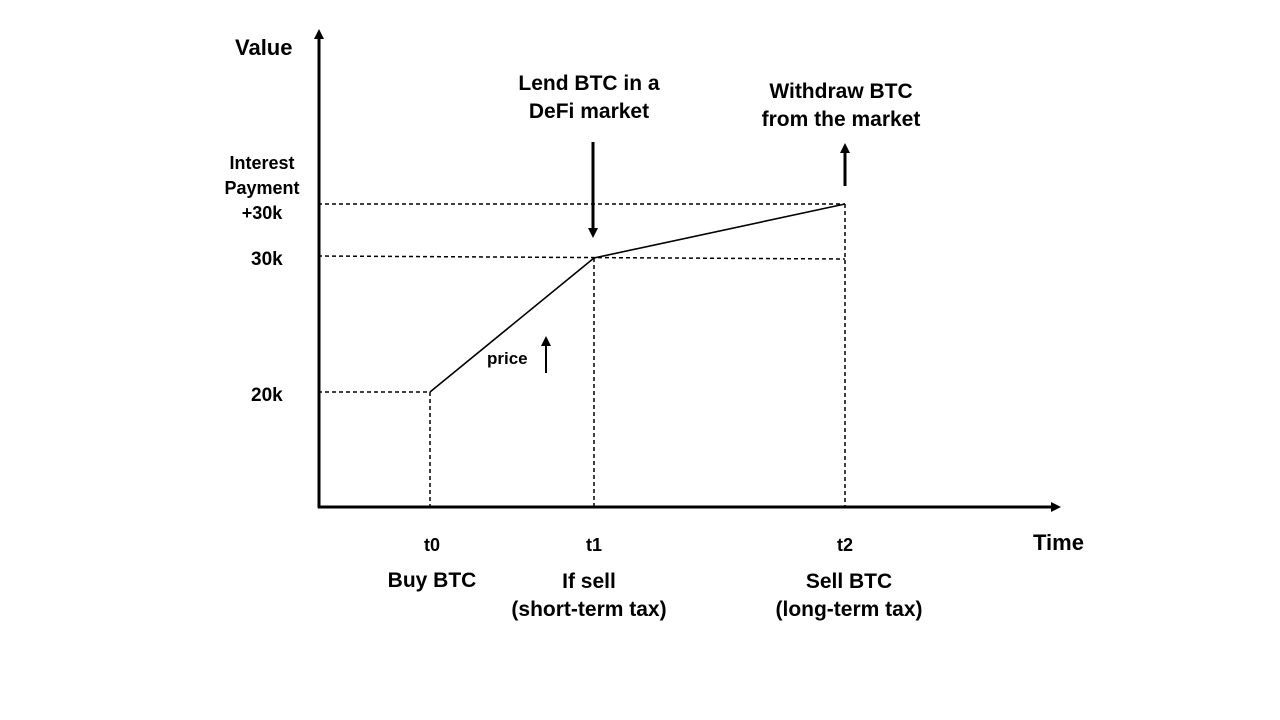 The width and height of the screenshot is (1280, 720). I want to click on value-line, so click(637, 298).